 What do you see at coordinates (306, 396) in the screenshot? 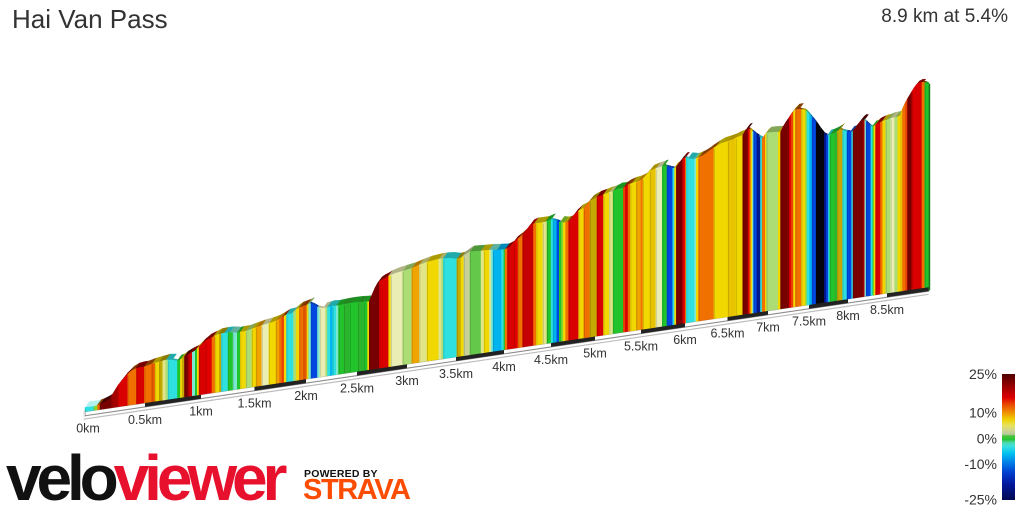
I see `svg-text: 2km` at bounding box center [306, 396].